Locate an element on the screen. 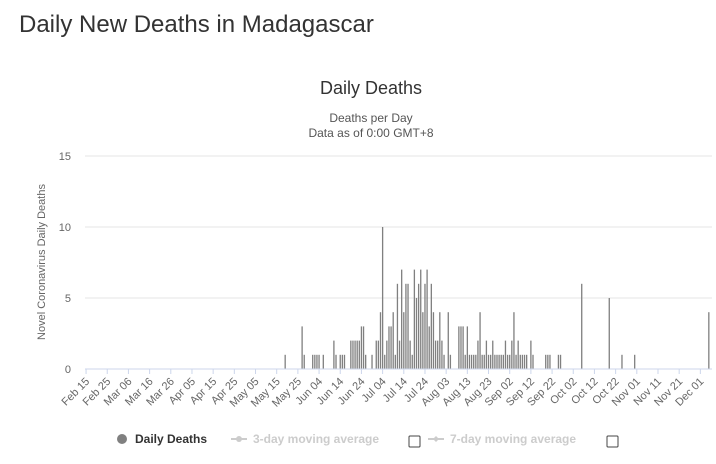  legend-item-daily-deaths: Daily Deaths is located at coordinates (162, 439).